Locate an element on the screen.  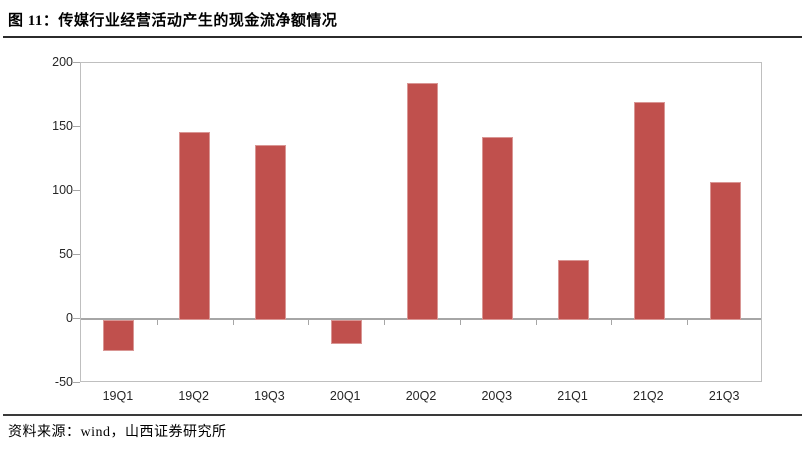
footer-divider is located at coordinates (402, 415).